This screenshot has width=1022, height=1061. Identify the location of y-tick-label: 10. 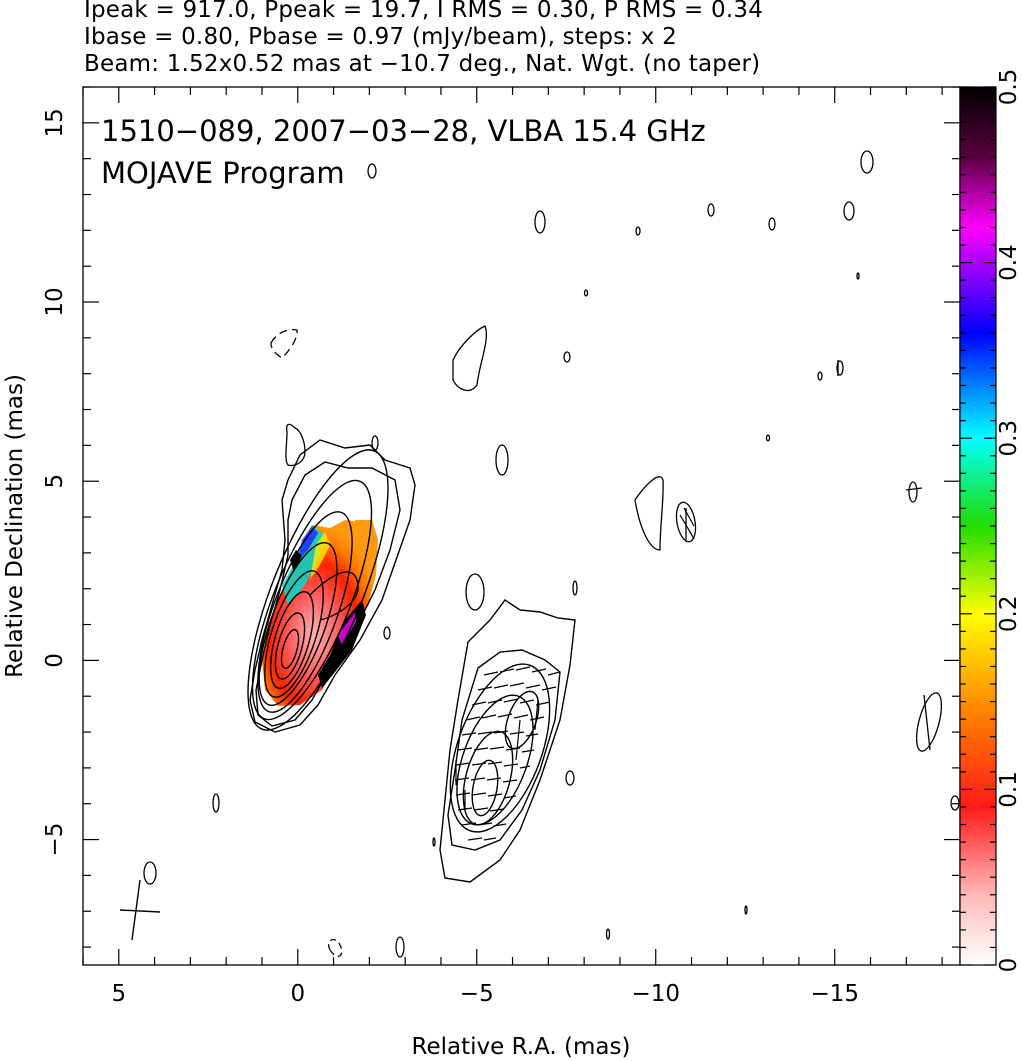
(55, 301).